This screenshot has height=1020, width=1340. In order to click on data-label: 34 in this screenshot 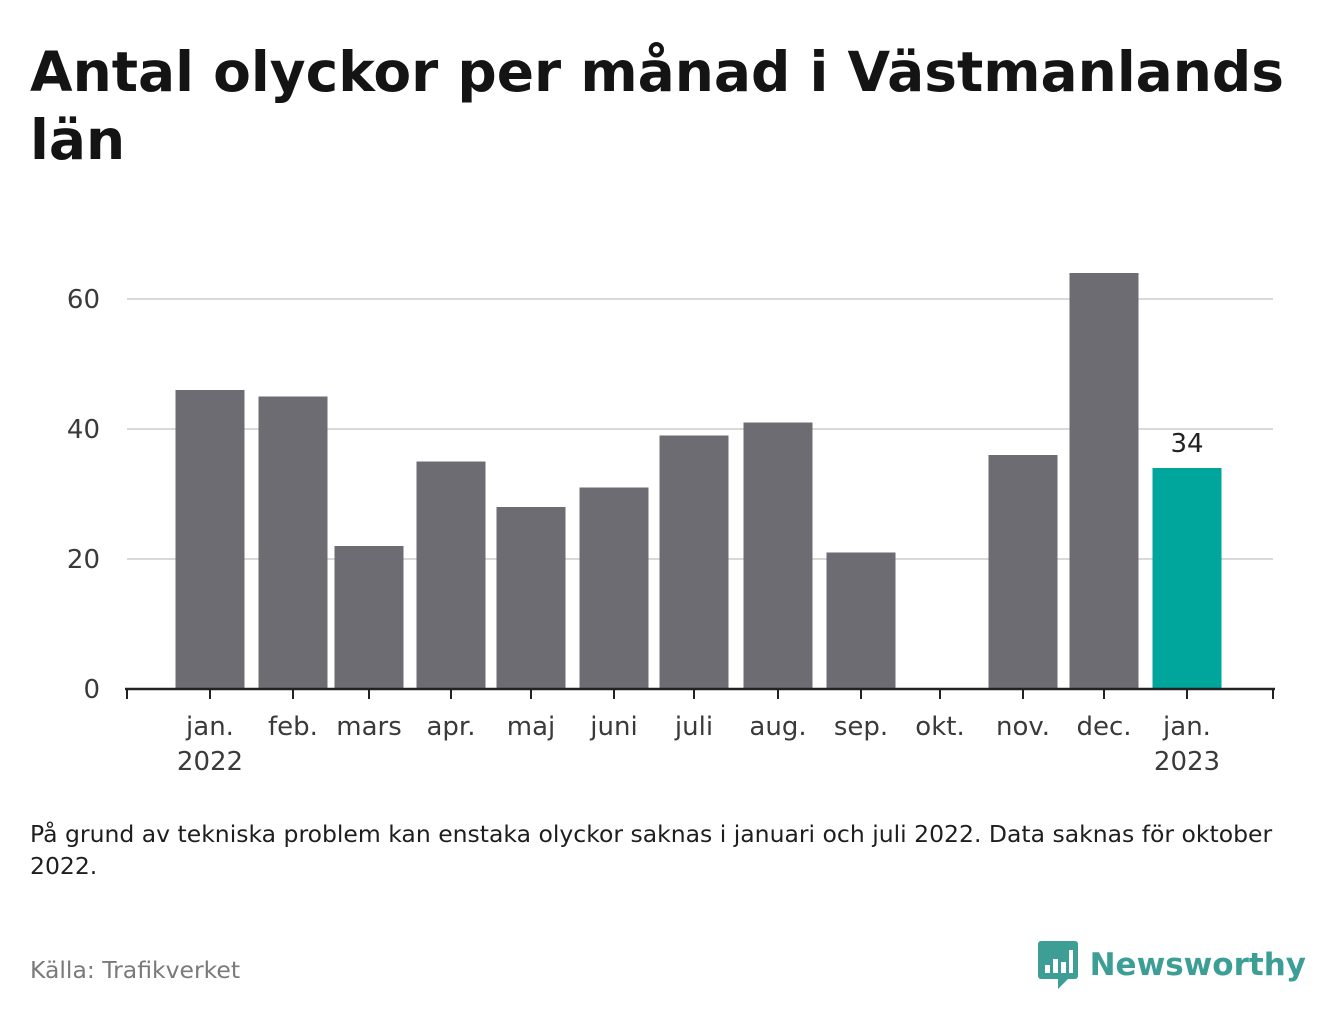, I will do `click(1186, 444)`.